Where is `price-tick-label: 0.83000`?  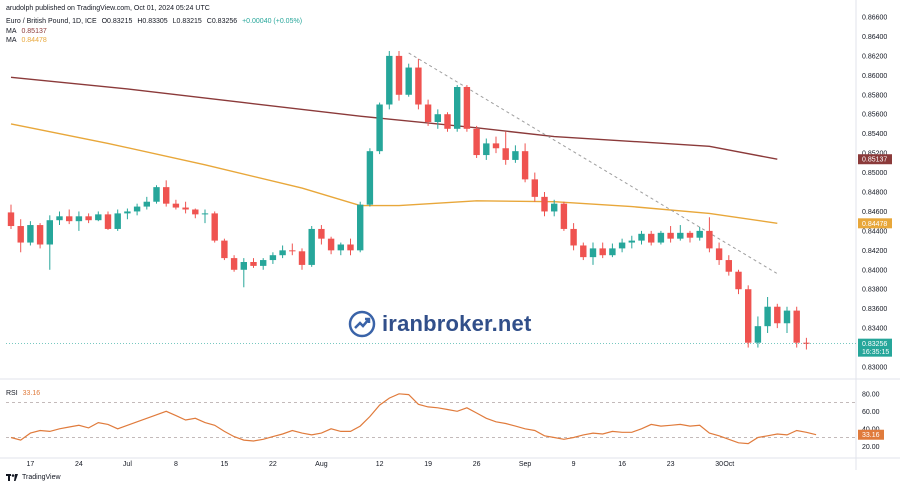
price-tick-label: 0.83000 is located at coordinates (874, 368).